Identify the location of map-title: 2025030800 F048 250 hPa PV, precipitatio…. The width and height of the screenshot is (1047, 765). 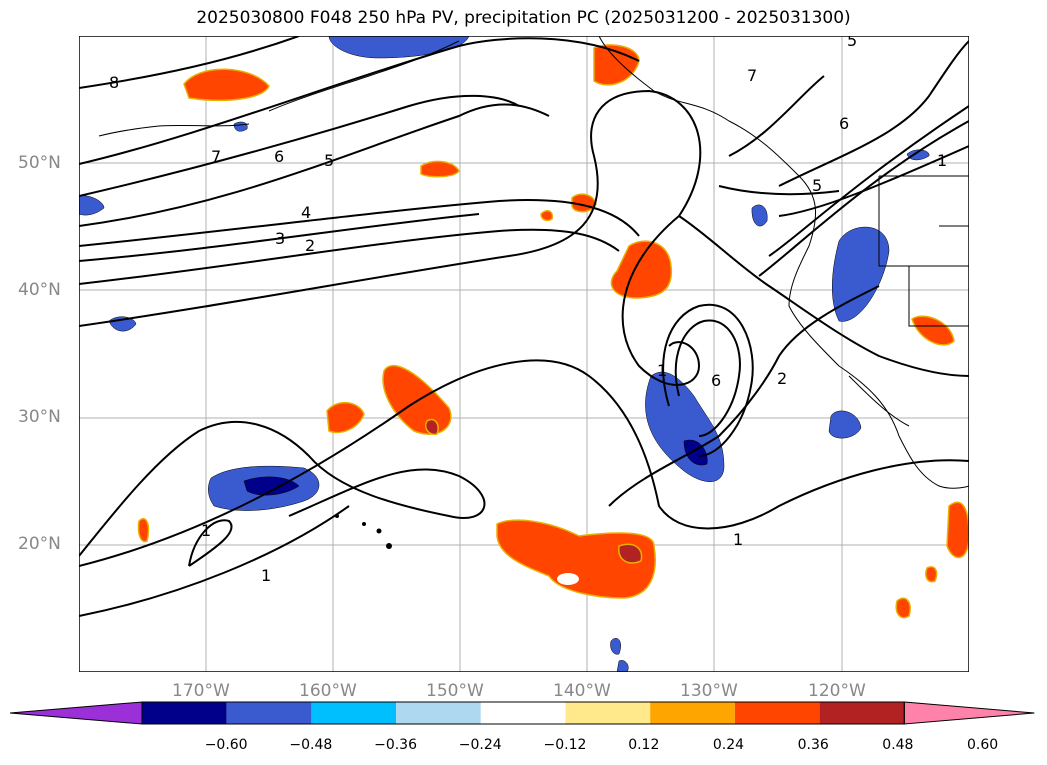
(523, 18).